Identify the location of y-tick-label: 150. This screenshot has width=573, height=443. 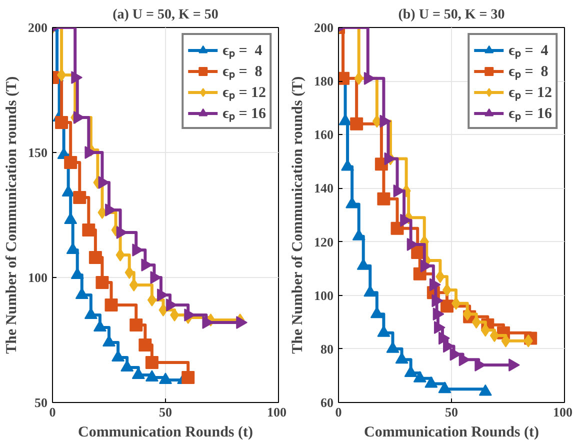
(38, 152).